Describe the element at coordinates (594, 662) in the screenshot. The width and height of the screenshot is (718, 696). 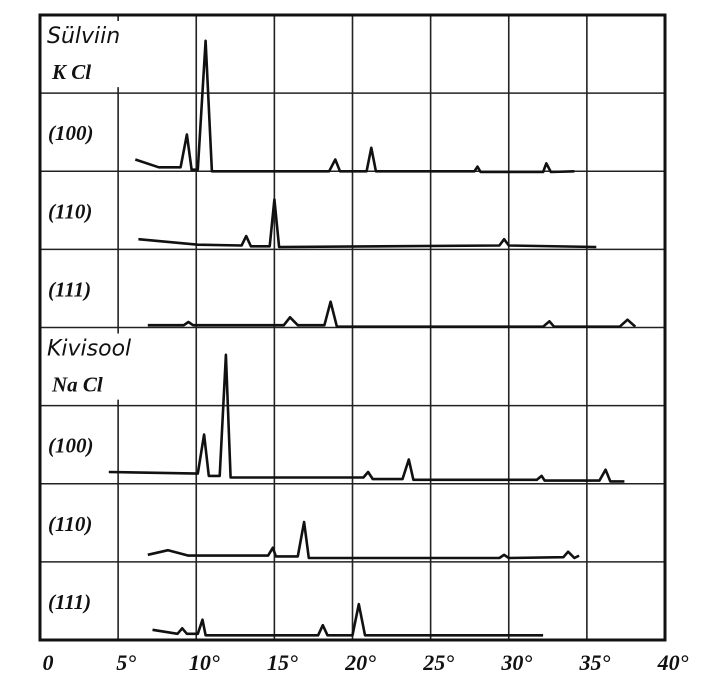
I see `x-tick-label: 35°` at that location.